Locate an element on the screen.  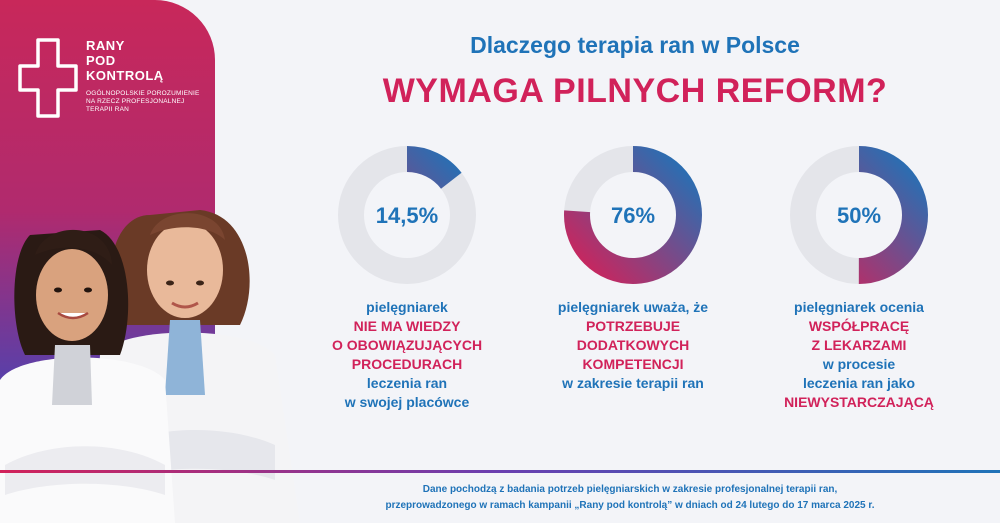
donut-value-label: 50% is located at coordinates (859, 215).